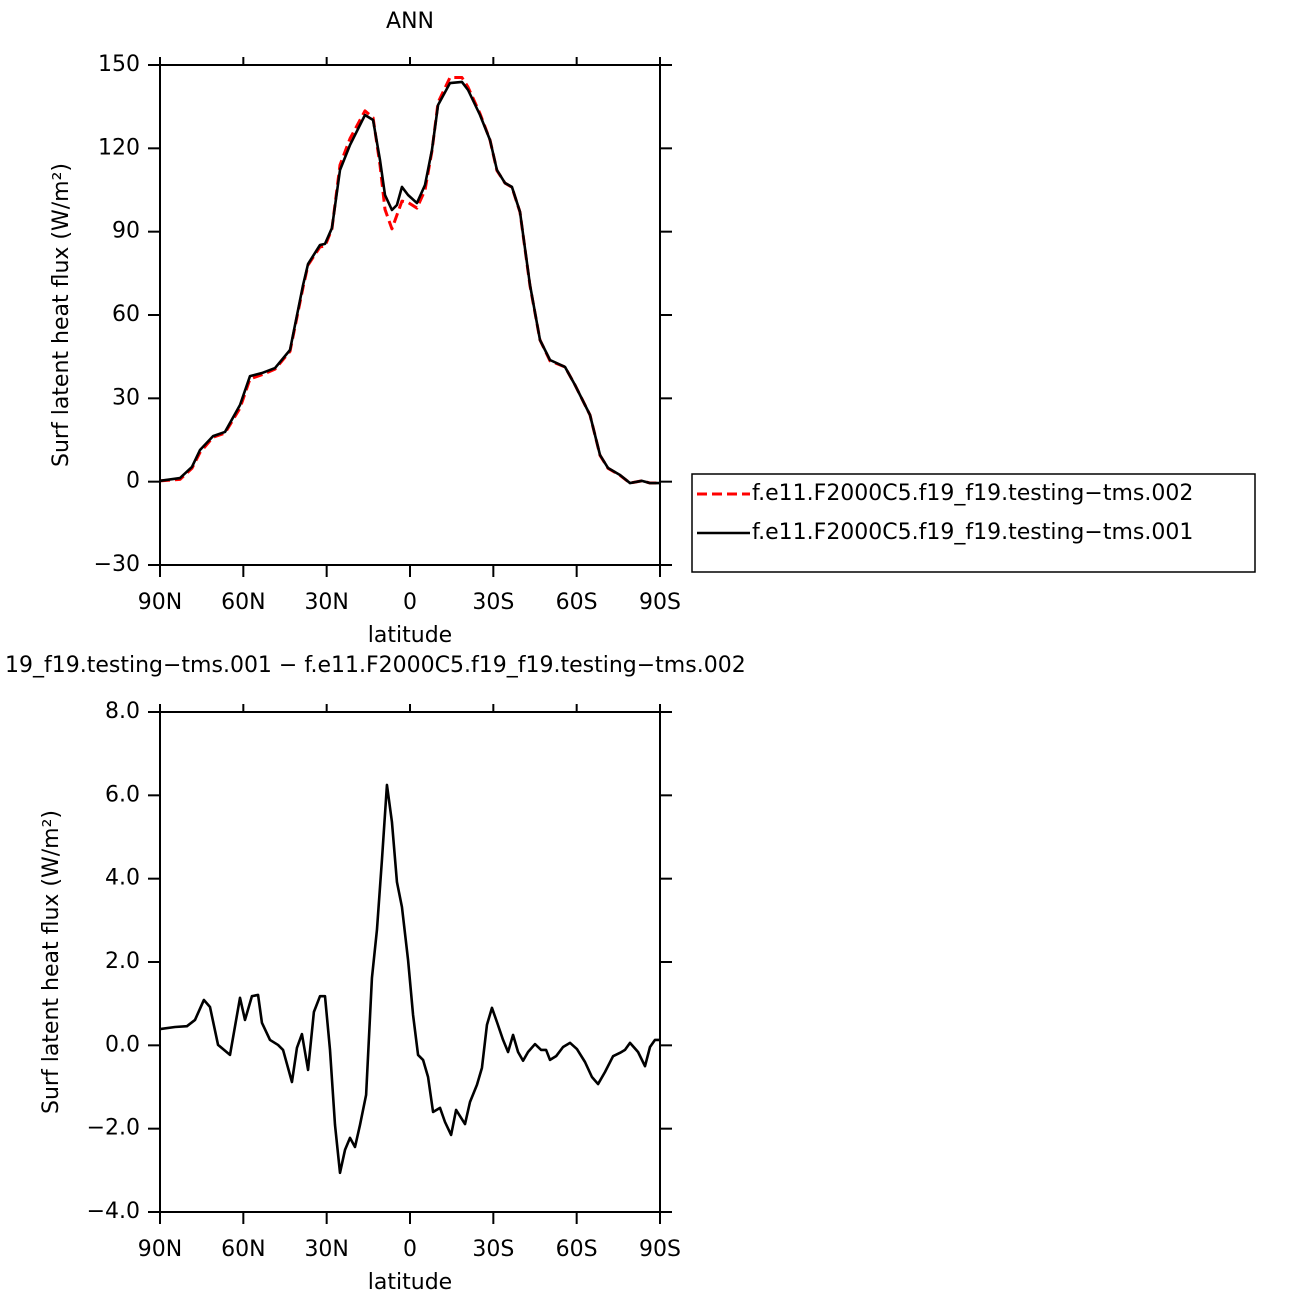 Image resolution: width=1302 pixels, height=1303 pixels. Describe the element at coordinates (122, 1044) in the screenshot. I see `y-tick-label: 0.0` at that location.